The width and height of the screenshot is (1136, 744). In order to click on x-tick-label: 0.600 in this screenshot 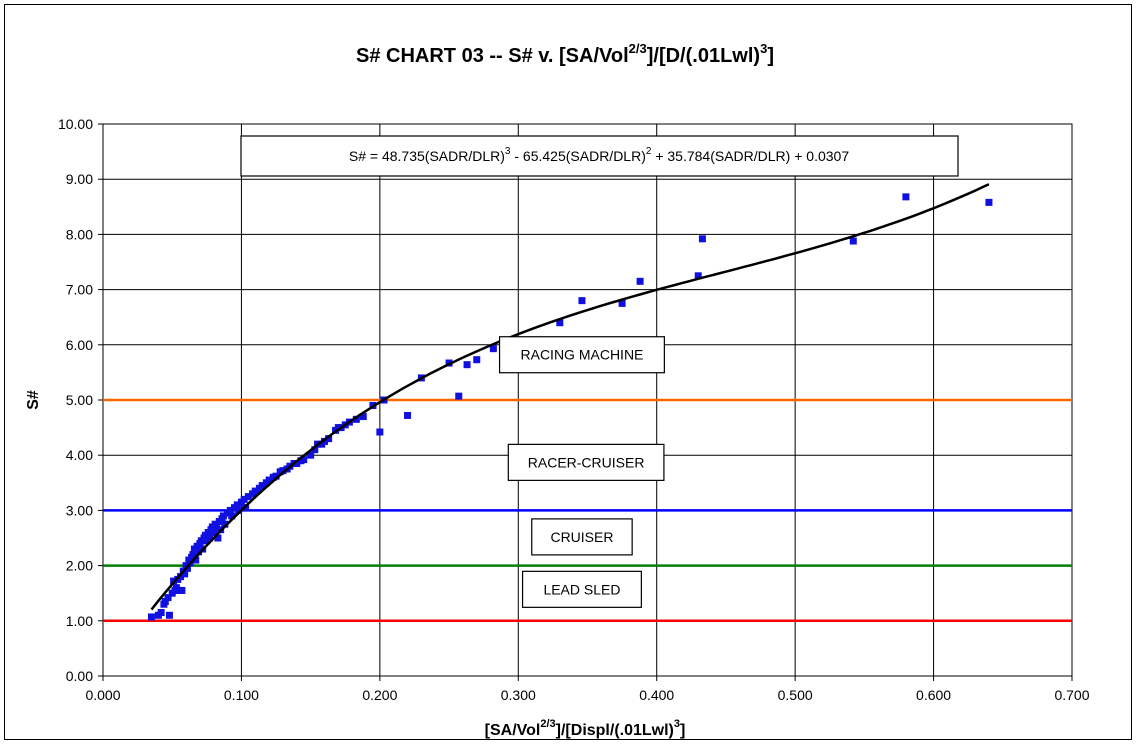, I will do `click(933, 695)`.